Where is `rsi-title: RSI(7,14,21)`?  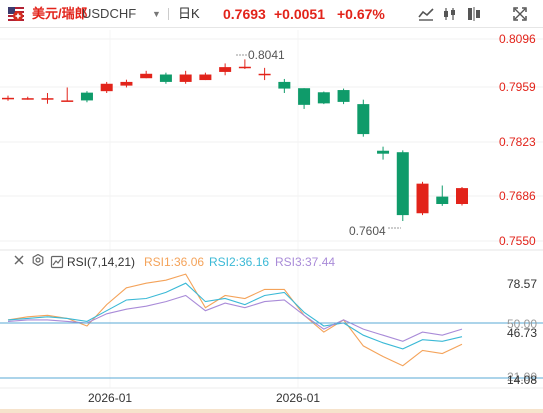
rsi-title: RSI(7,14,21) is located at coordinates (101, 262).